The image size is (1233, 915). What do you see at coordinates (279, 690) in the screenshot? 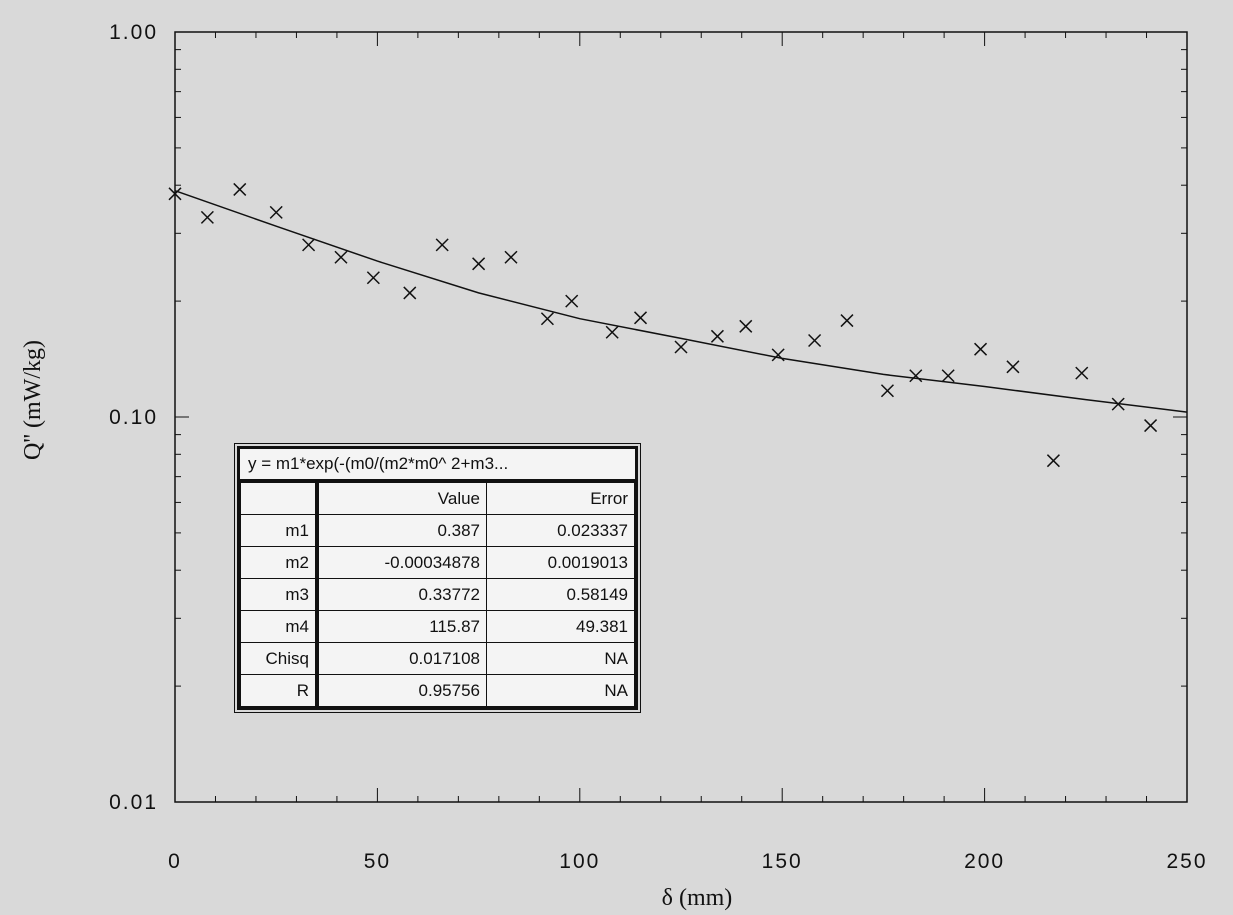
I see `fit-table-cell: R` at bounding box center [279, 690].